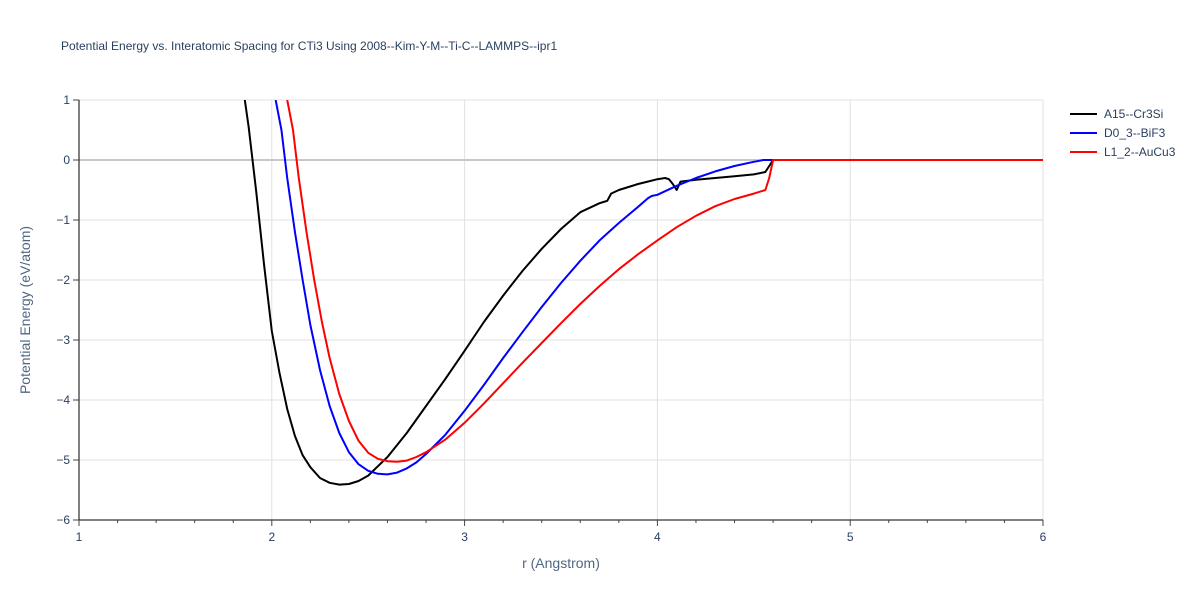  I want to click on y-tick-label: 1, so click(66, 100).